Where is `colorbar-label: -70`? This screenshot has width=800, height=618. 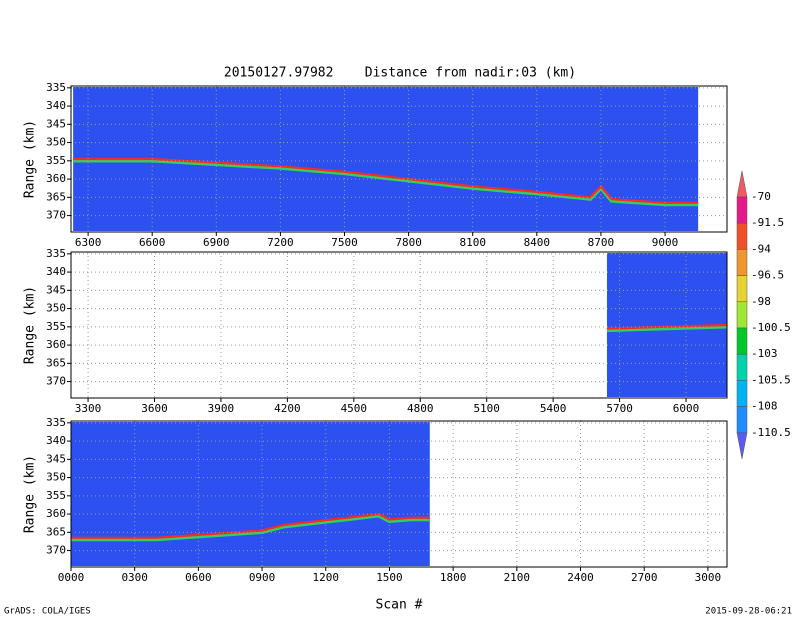 colorbar-label: -70 is located at coordinates (761, 196).